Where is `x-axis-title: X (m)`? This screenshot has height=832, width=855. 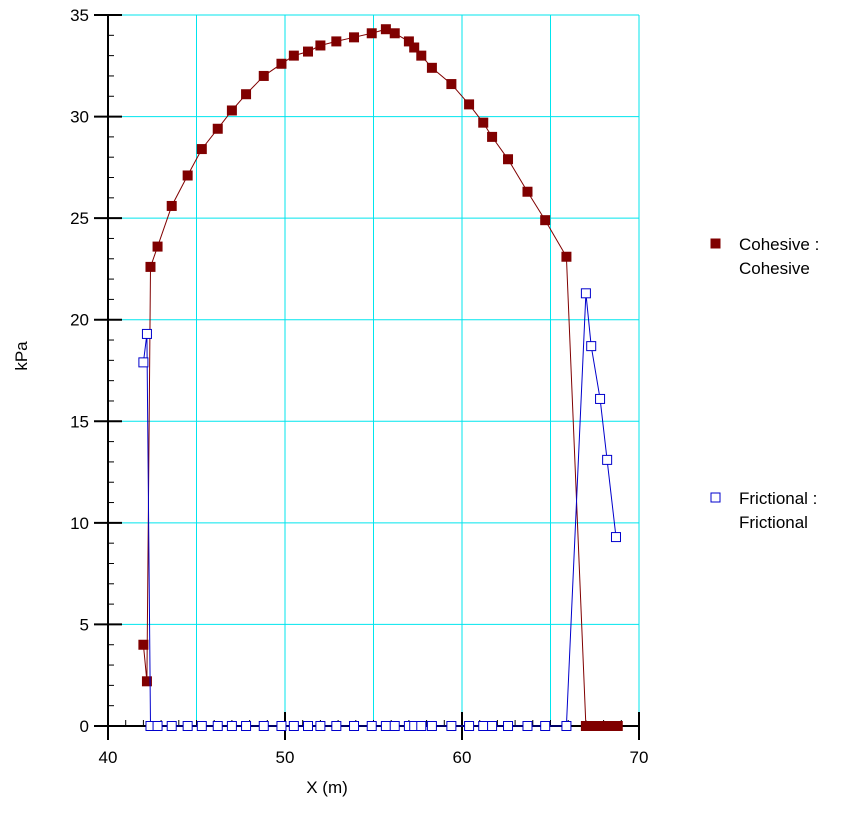
x-axis-title: X (m) is located at coordinates (327, 787).